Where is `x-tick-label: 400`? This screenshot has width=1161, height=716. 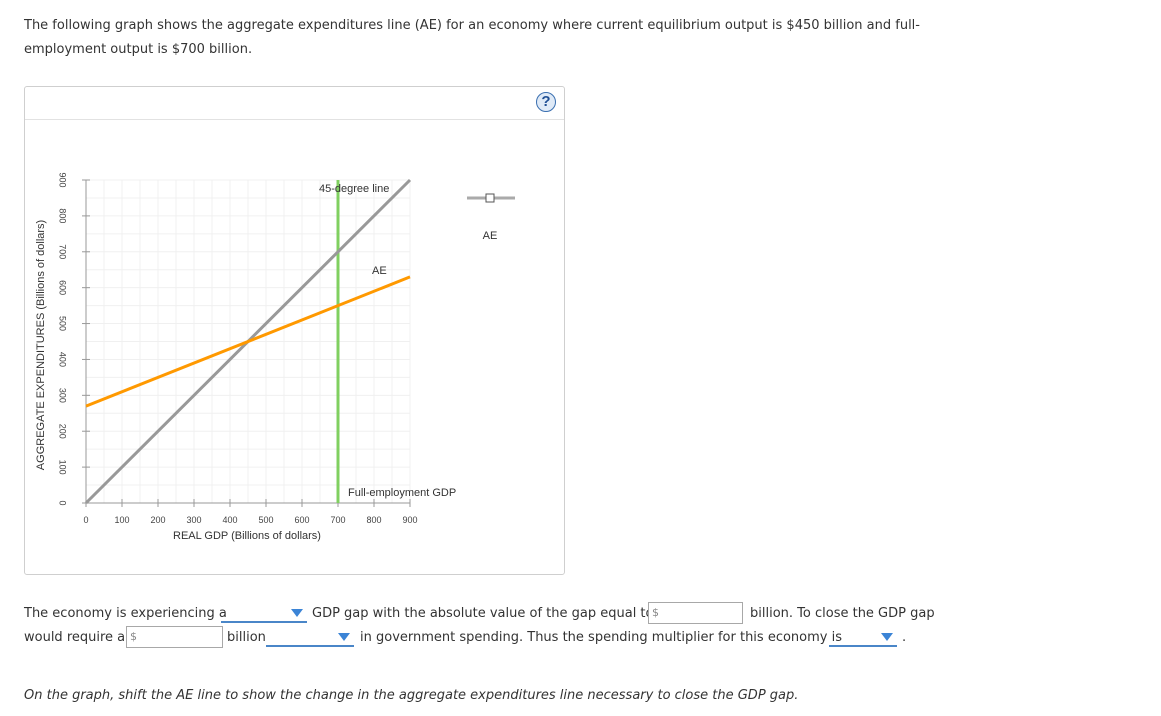
x-tick-label: 400 is located at coordinates (229, 520).